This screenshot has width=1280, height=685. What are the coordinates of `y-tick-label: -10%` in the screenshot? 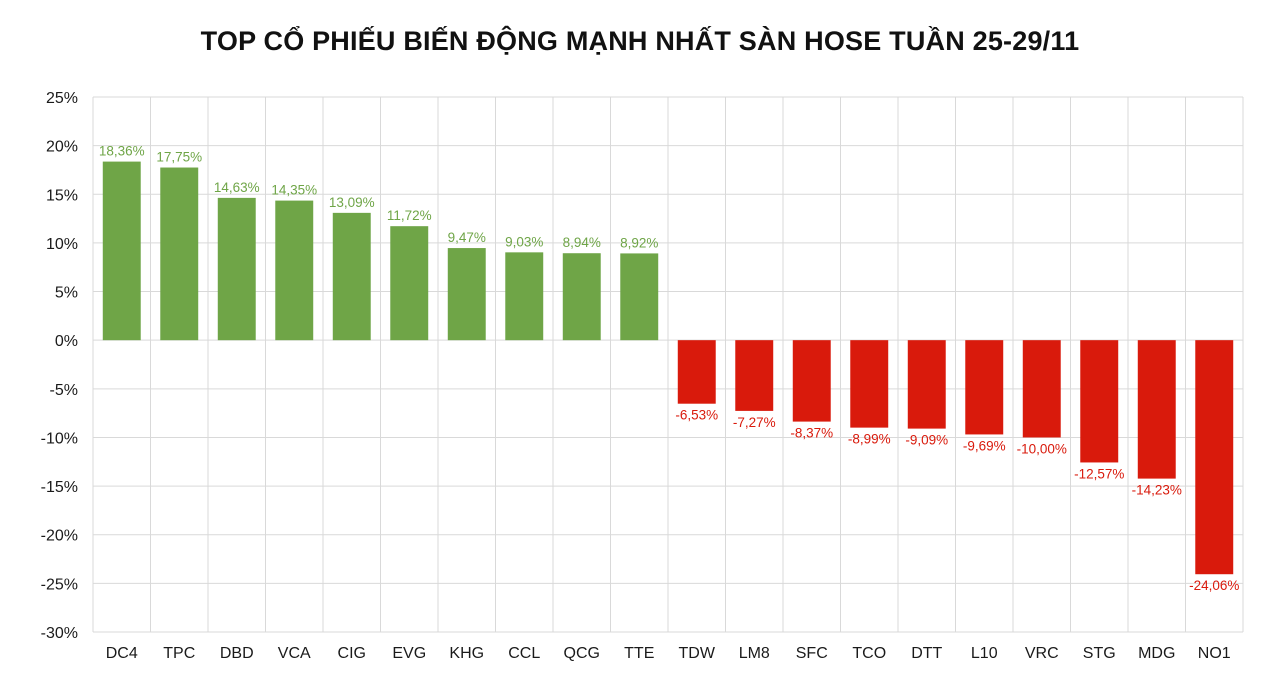 It's located at (59, 438).